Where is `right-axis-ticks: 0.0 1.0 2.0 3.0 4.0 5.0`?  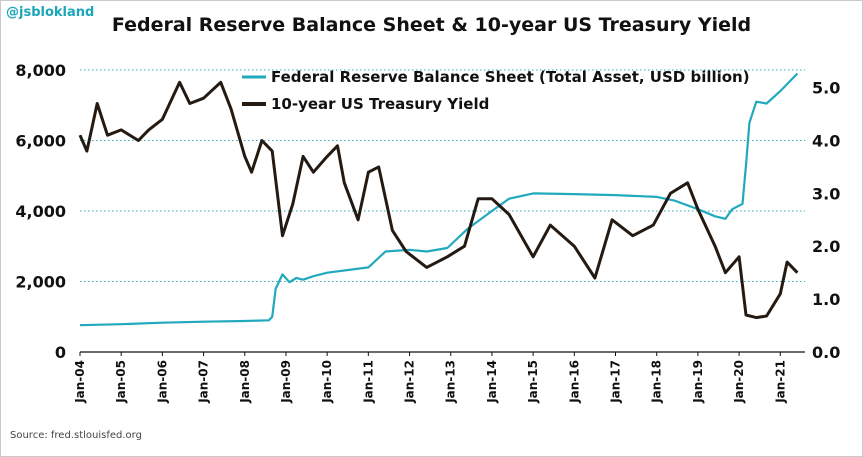
right-axis-ticks: 0.0 1.0 2.0 3.0 4.0 5.0 is located at coordinates (826, 220).